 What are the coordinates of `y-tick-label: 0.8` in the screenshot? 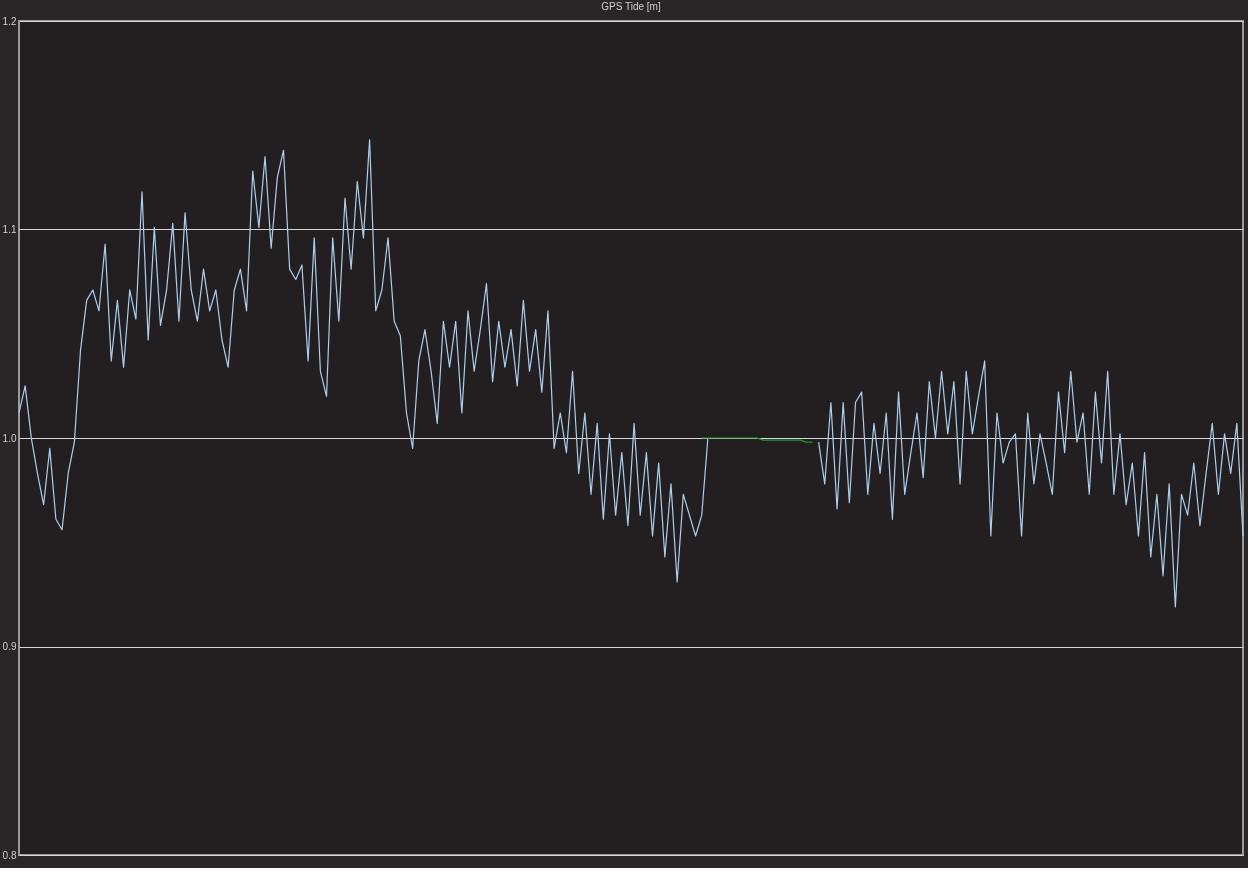 It's located at (9, 855).